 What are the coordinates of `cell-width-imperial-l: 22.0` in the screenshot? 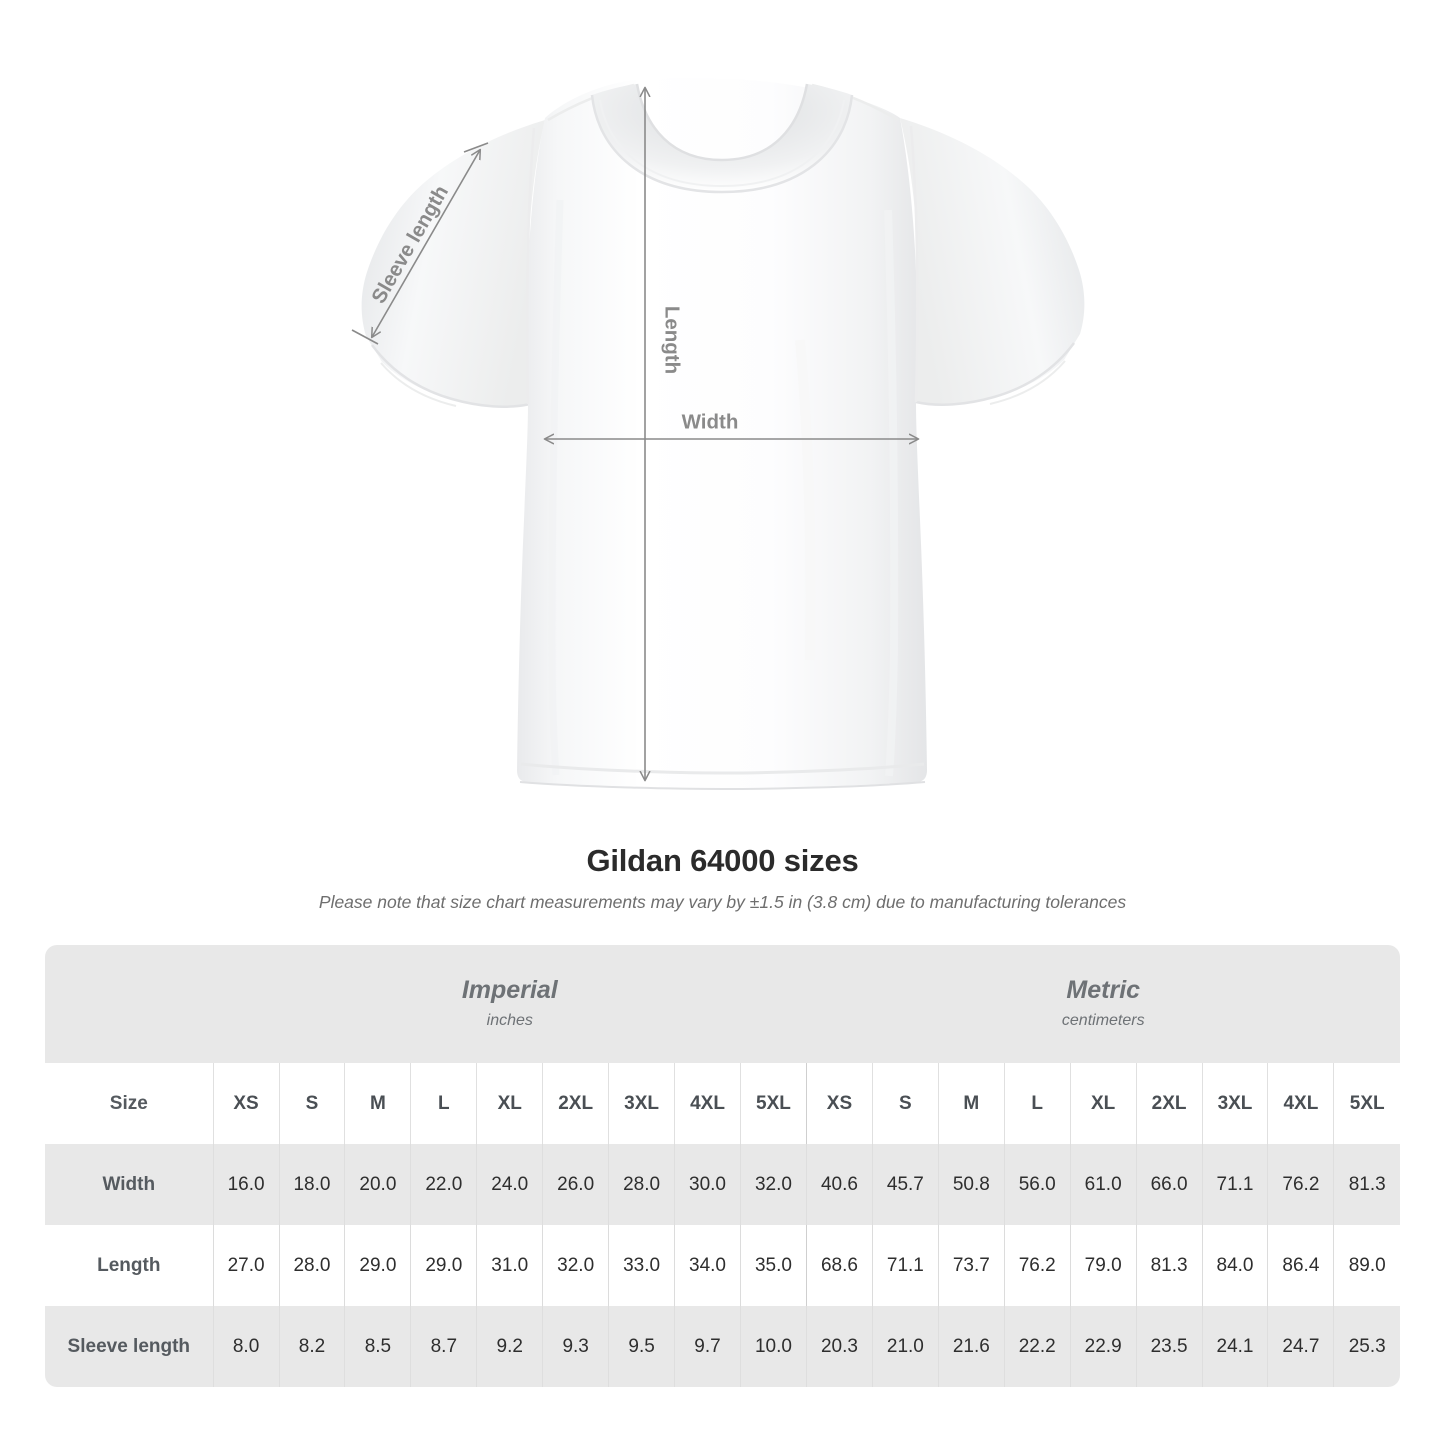 It's located at (443, 1184).